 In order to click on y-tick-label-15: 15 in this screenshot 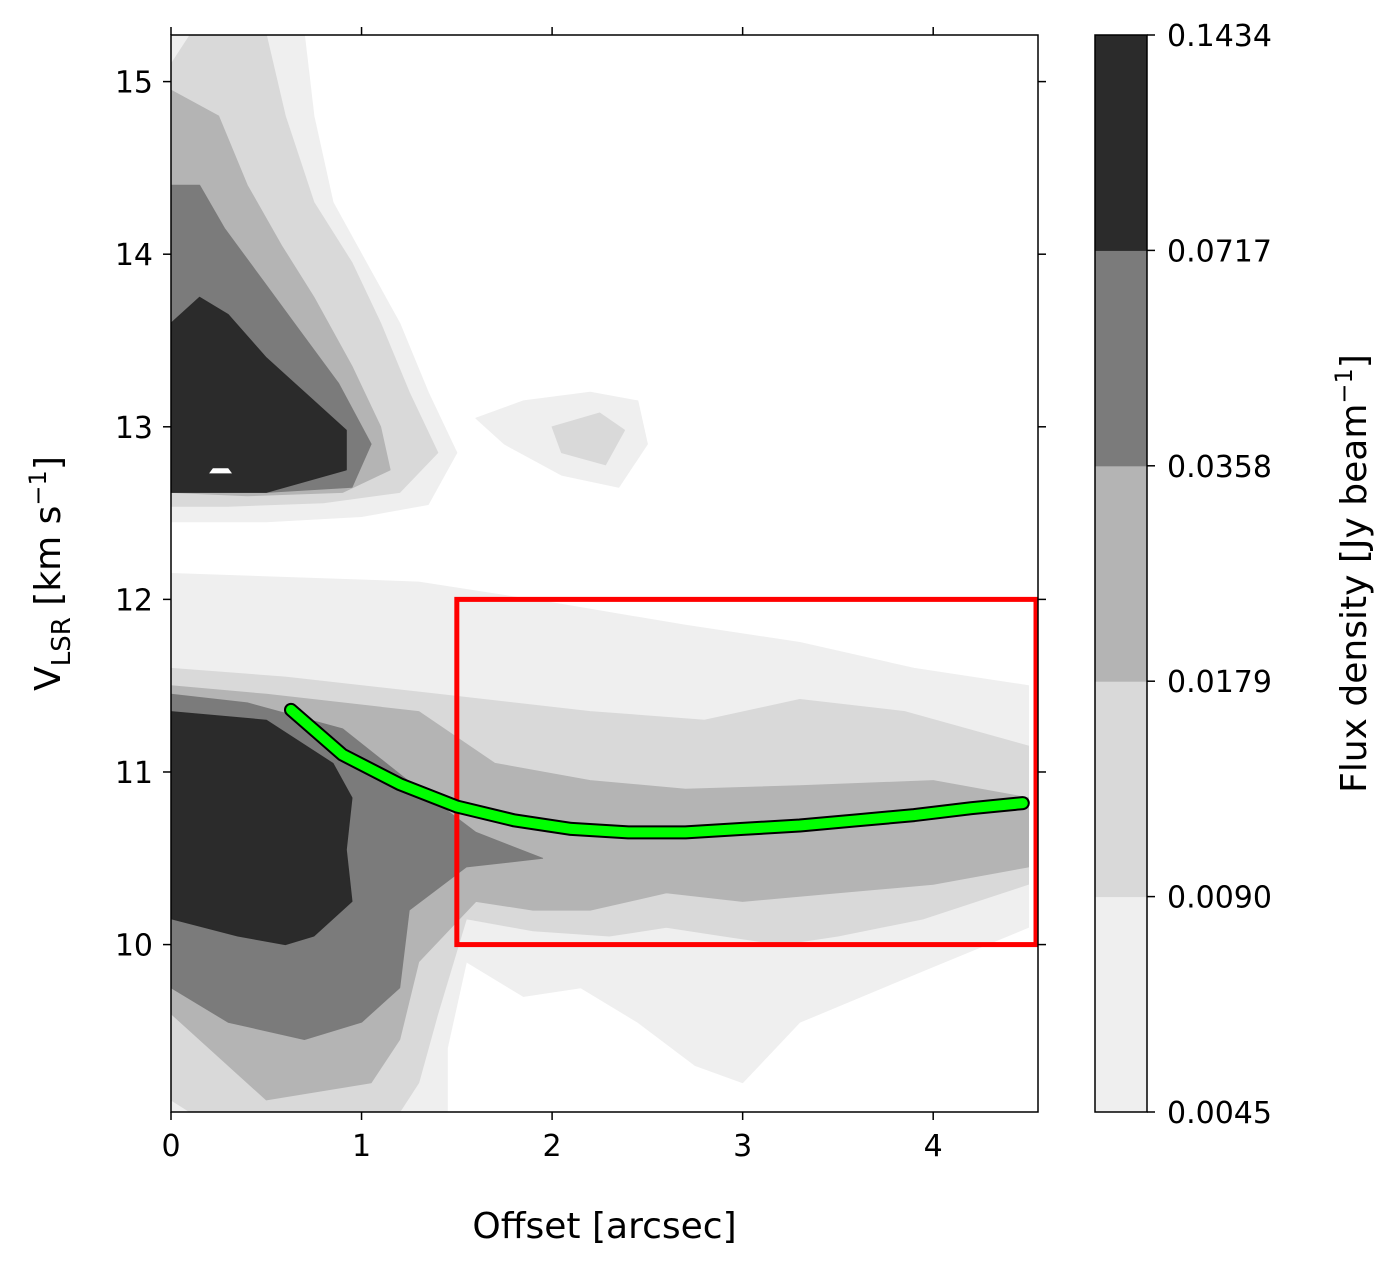, I will do `click(134, 83)`.